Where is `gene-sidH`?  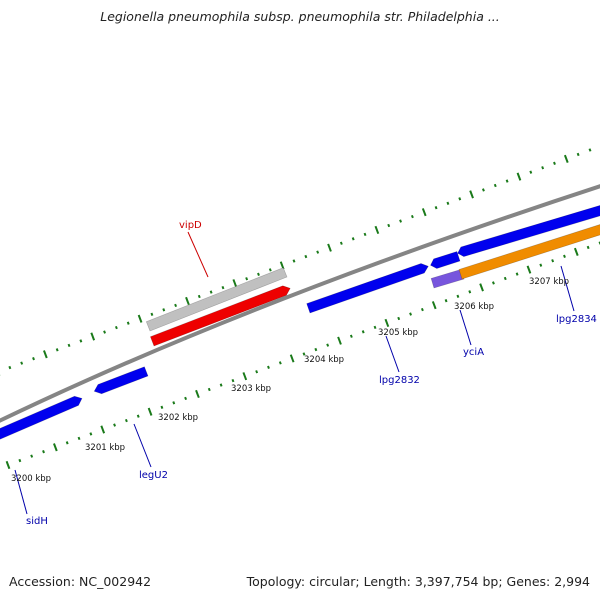 gene-sidH is located at coordinates (41, 417).